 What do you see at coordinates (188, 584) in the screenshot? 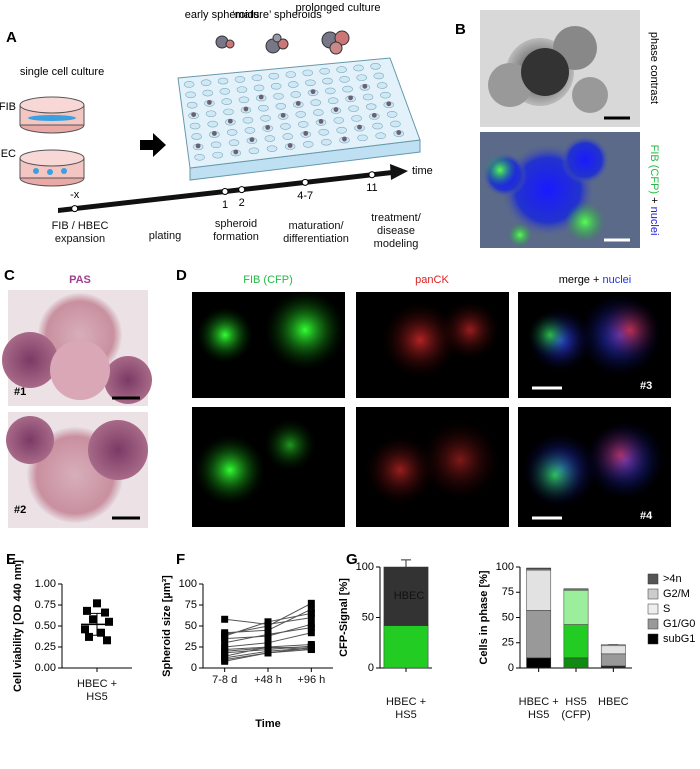
I see `y-tick-label: 100` at bounding box center [188, 584].